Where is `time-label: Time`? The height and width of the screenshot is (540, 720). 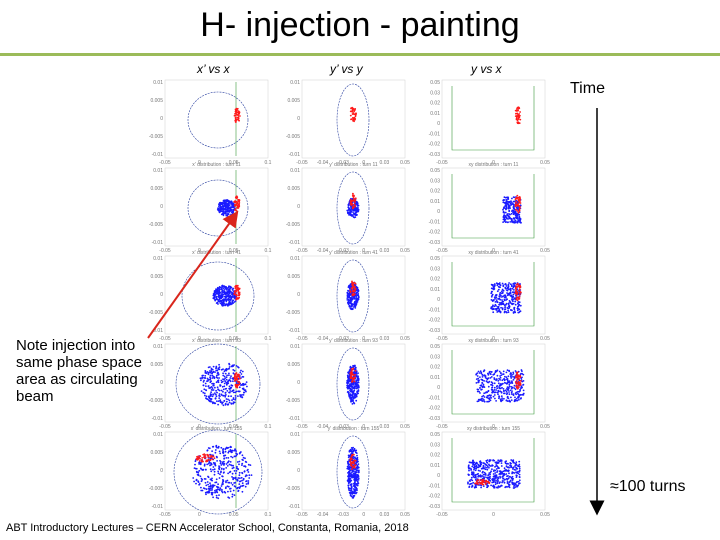
time-label: Time is located at coordinates (587, 88).